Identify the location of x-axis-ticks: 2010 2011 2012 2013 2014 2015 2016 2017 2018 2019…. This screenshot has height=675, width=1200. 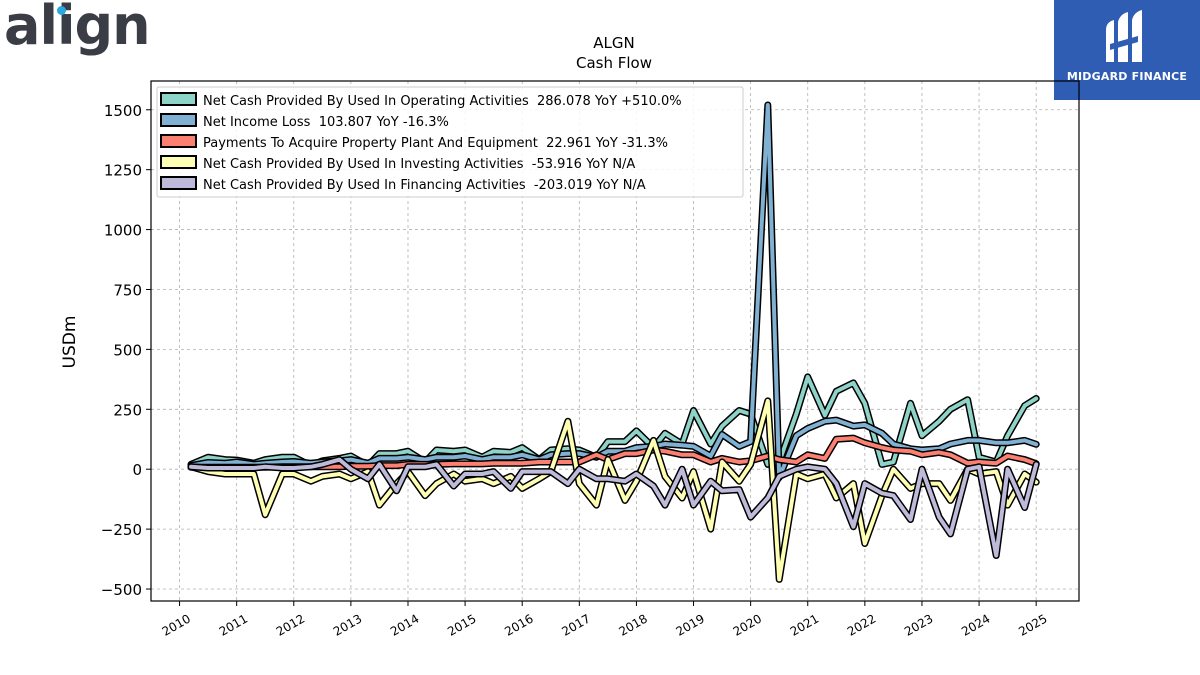
(605, 620).